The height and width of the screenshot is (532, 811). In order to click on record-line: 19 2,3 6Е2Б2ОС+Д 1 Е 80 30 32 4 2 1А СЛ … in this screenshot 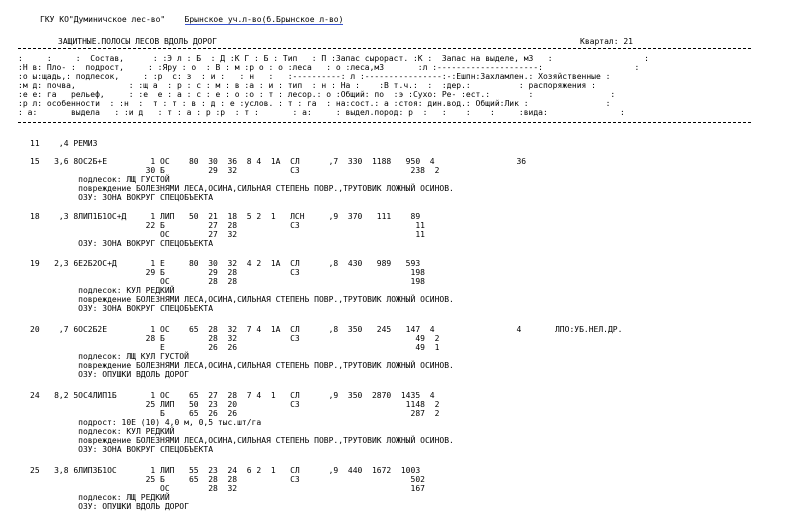, I will do `click(225, 263)`.